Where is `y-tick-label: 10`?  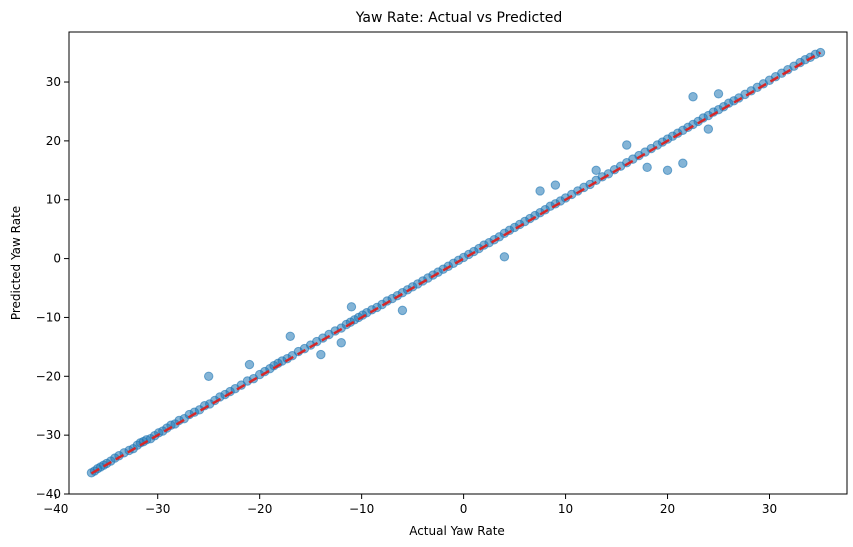
y-tick-label: 10 is located at coordinates (53, 200).